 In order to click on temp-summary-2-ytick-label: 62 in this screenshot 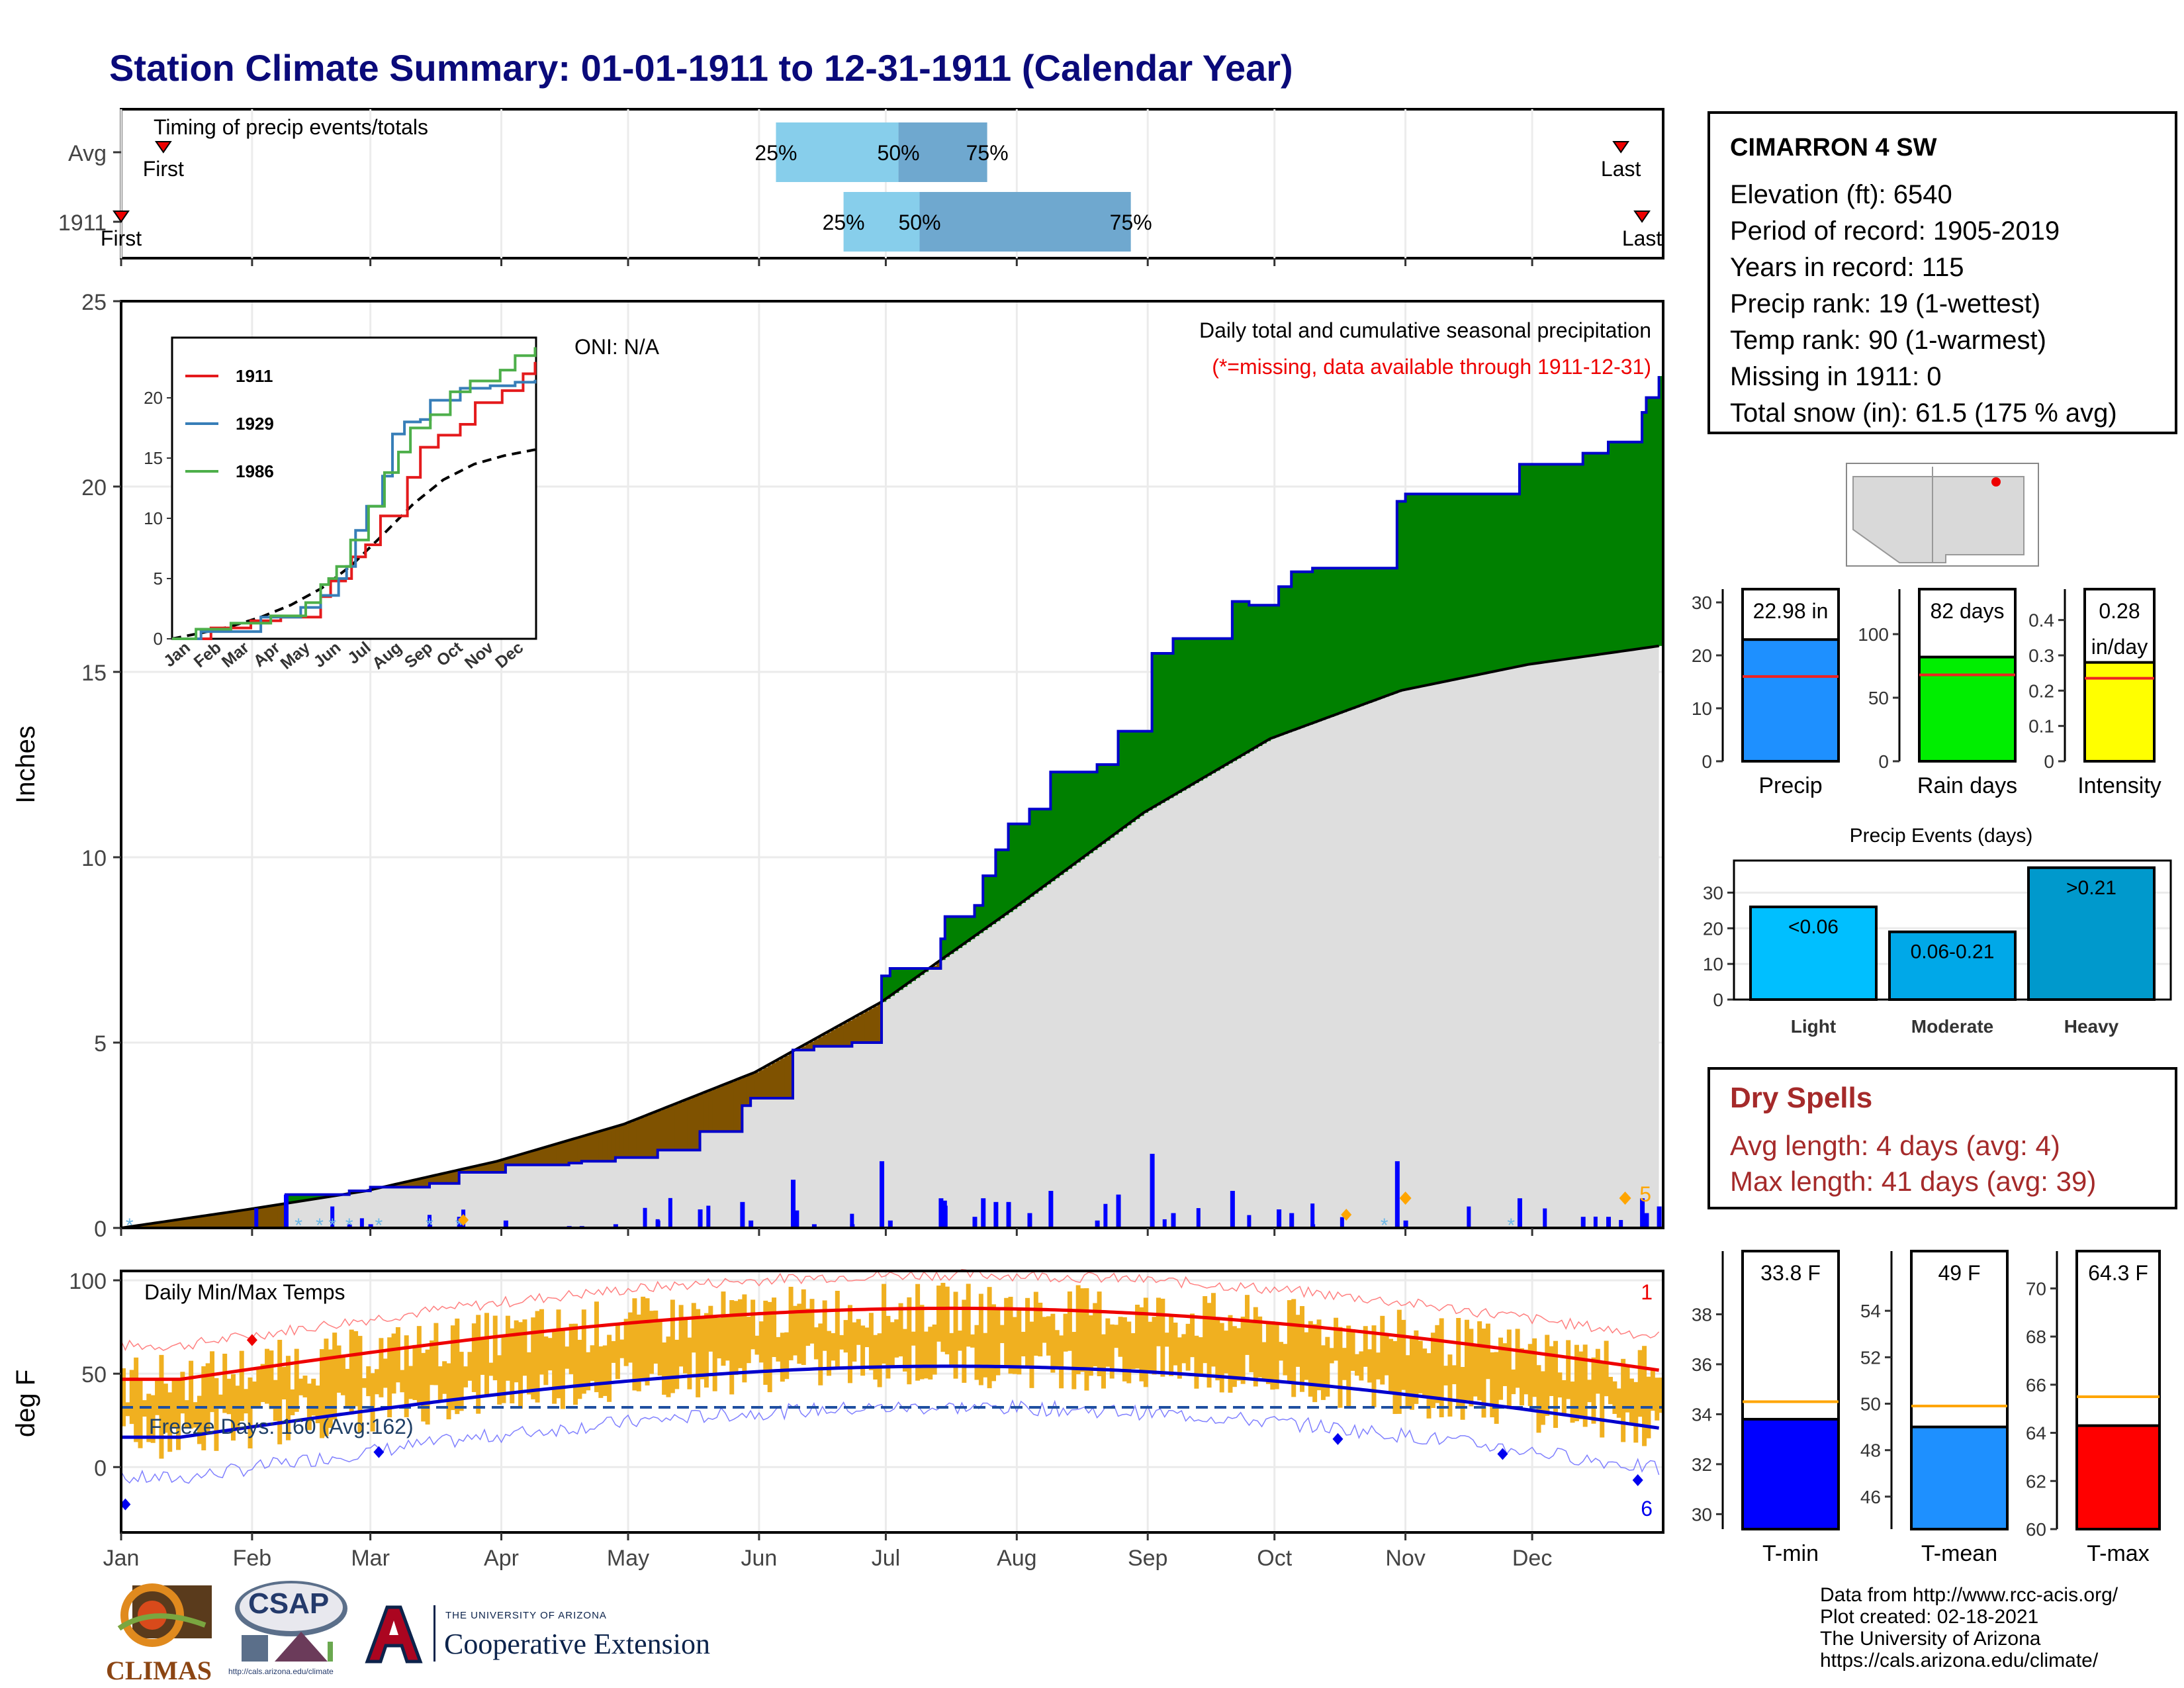, I will do `click(2036, 1481)`.